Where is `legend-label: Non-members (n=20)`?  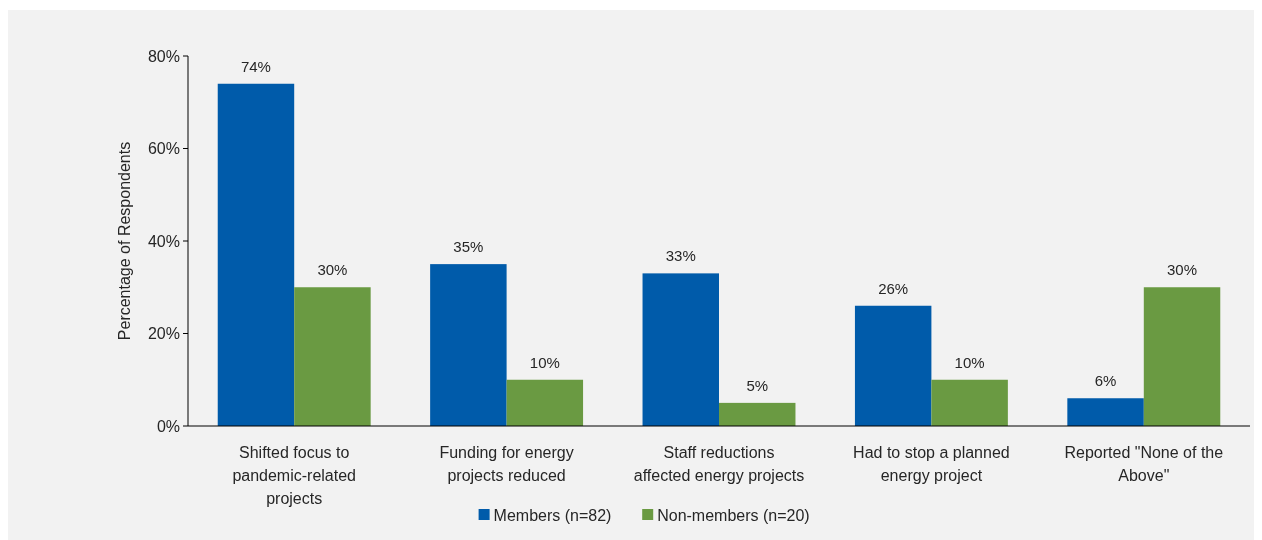 legend-label: Non-members (n=20) is located at coordinates (733, 515).